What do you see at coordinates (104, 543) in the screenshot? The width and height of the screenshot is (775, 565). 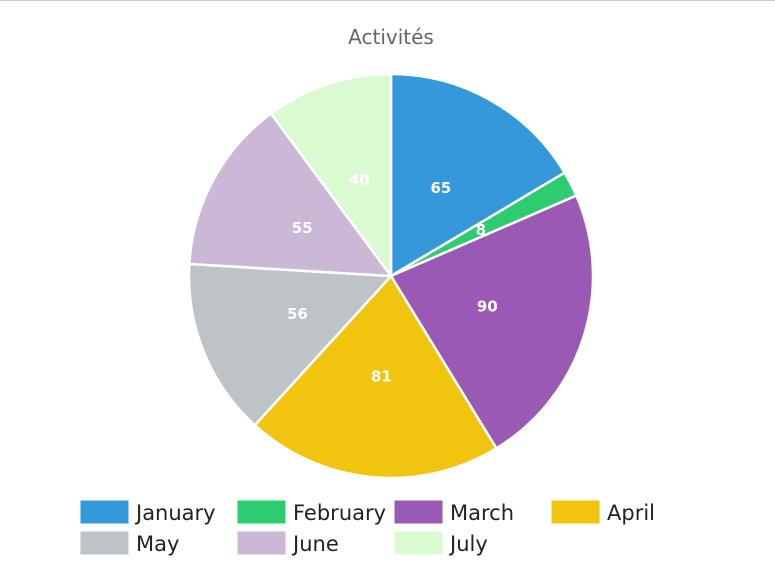 I see `legend-swatch-may` at bounding box center [104, 543].